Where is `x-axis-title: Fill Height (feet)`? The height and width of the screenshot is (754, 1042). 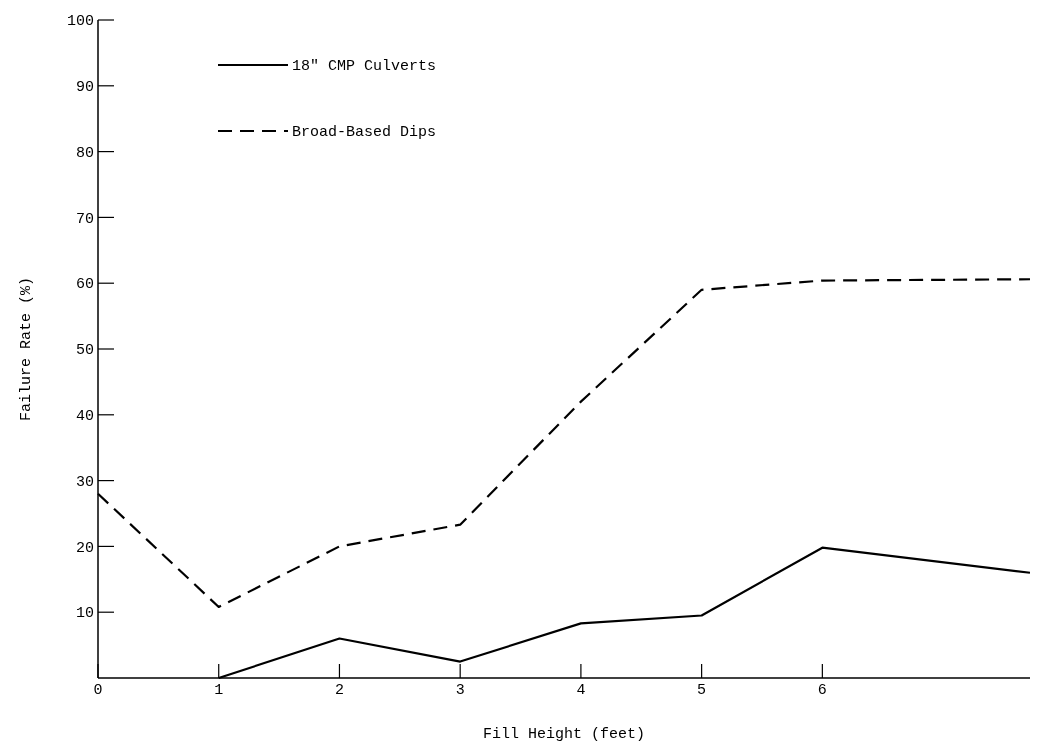
x-axis-title: Fill Height (feet) is located at coordinates (564, 734).